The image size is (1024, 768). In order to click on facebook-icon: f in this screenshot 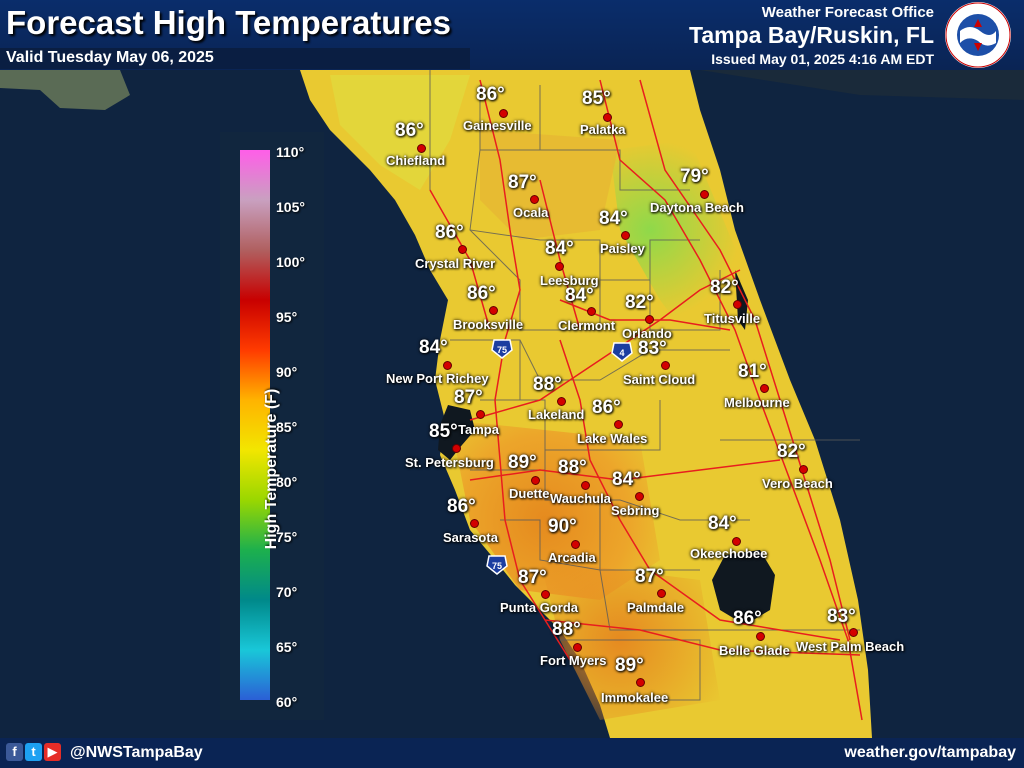, I will do `click(14, 752)`.